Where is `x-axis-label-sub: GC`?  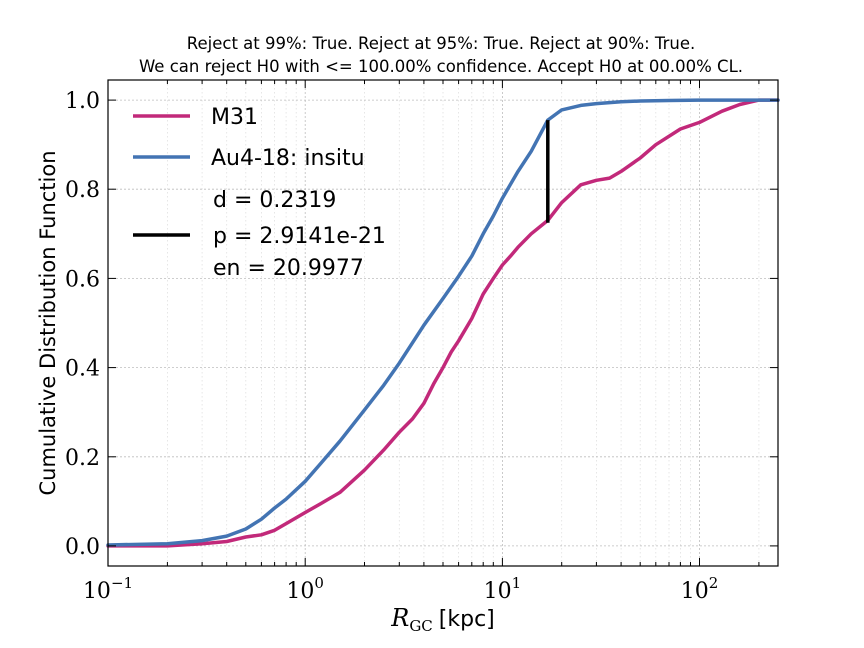 x-axis-label-sub: GC is located at coordinates (420, 626).